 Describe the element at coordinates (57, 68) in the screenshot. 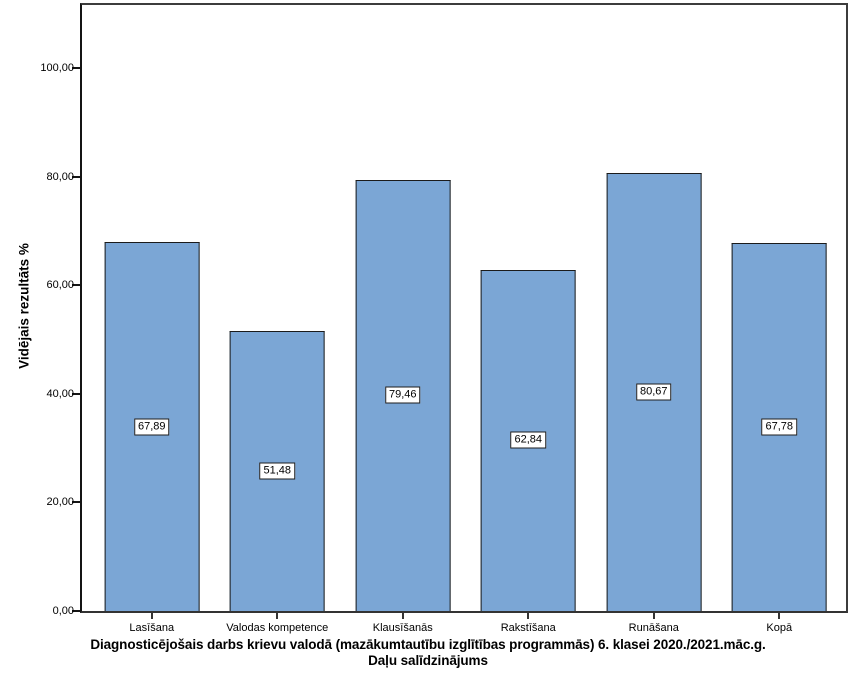

I see `y-axis-tick-label: 100,00` at that location.